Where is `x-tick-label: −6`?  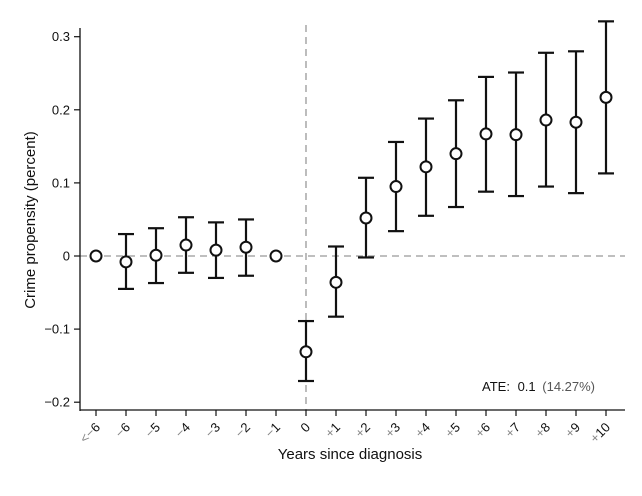
x-tick-label: −6 is located at coordinates (122, 430).